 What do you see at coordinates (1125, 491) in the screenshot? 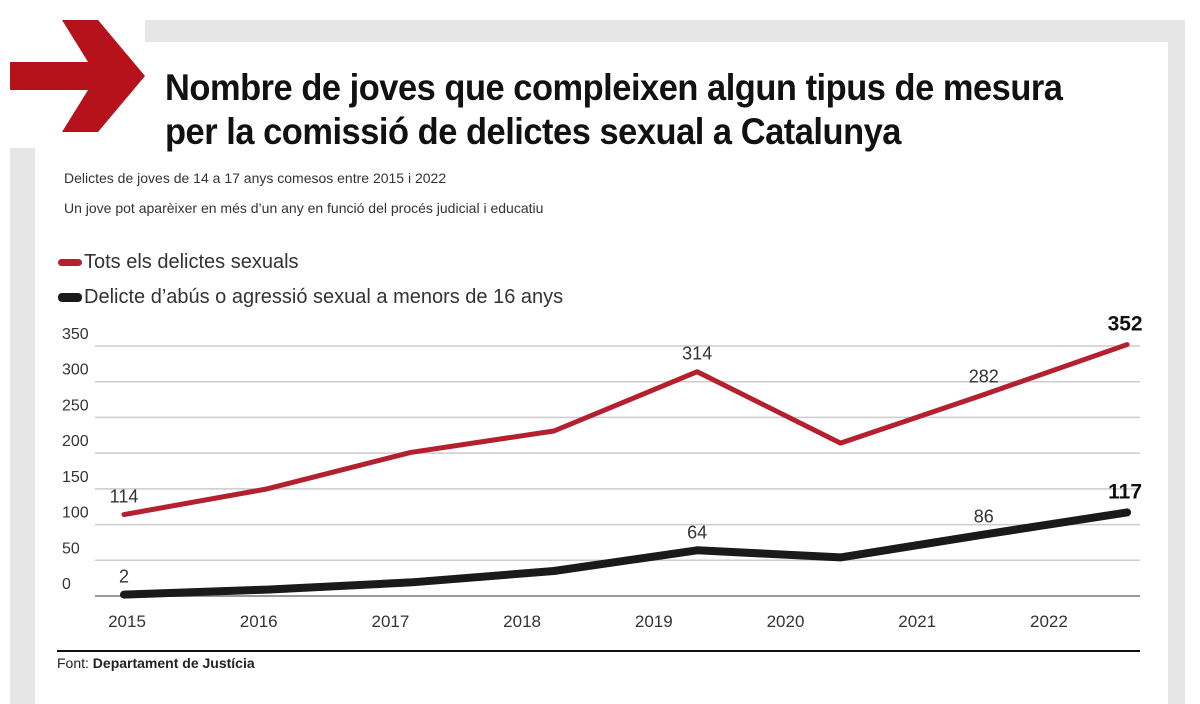
I see `data-label: 117` at bounding box center [1125, 491].